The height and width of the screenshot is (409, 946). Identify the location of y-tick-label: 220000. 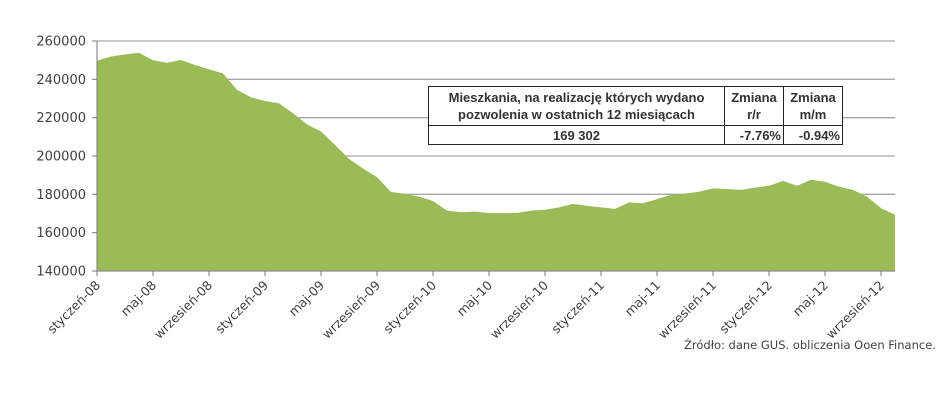
(61, 118).